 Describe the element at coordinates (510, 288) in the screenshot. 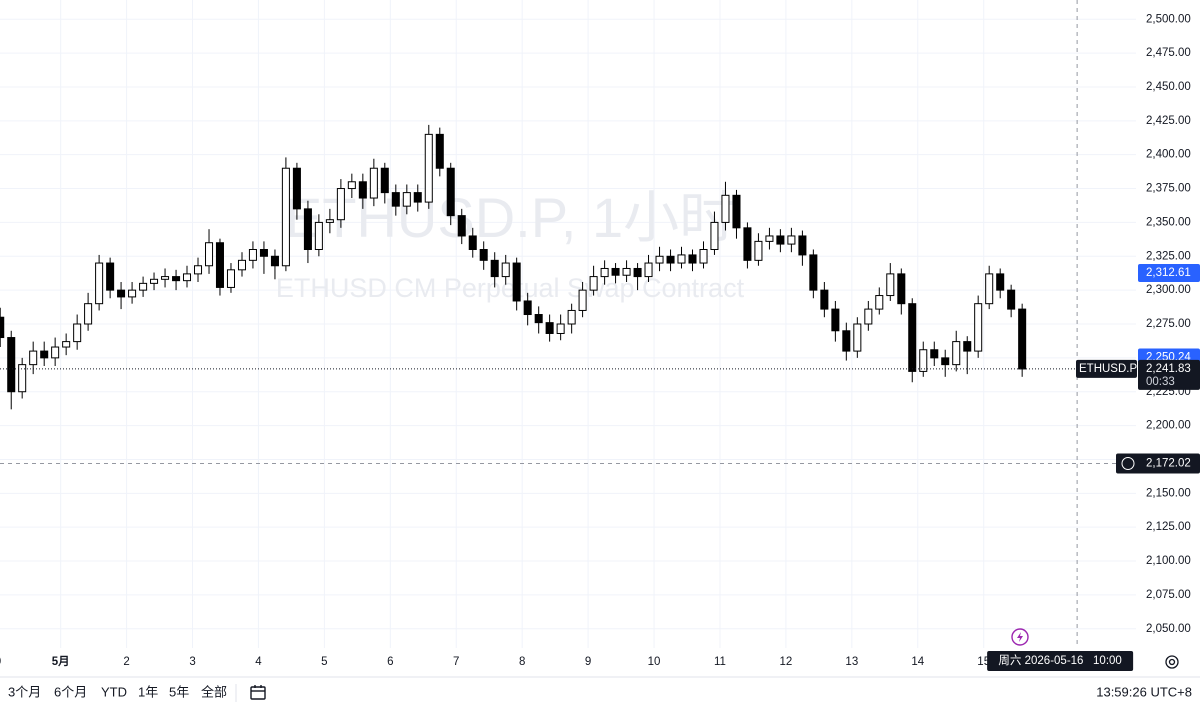

I see `watermark-subtitle: ETHUSD CM Perpetual Swap Contract` at that location.